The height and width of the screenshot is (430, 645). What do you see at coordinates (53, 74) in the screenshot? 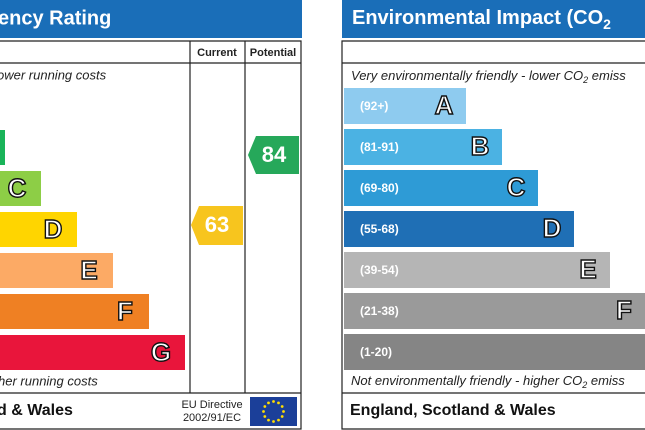
I see `top-note: ower running costs` at bounding box center [53, 74].